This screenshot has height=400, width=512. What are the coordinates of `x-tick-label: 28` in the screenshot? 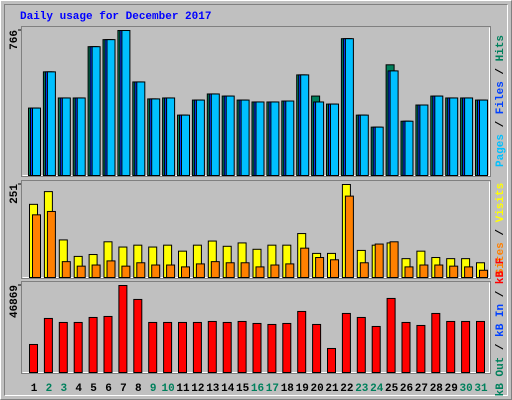 It's located at (437, 389).